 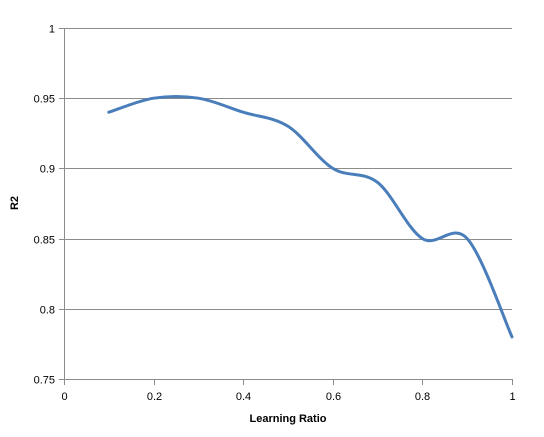 I want to click on x-tick-label-0: 0, so click(x=64, y=397).